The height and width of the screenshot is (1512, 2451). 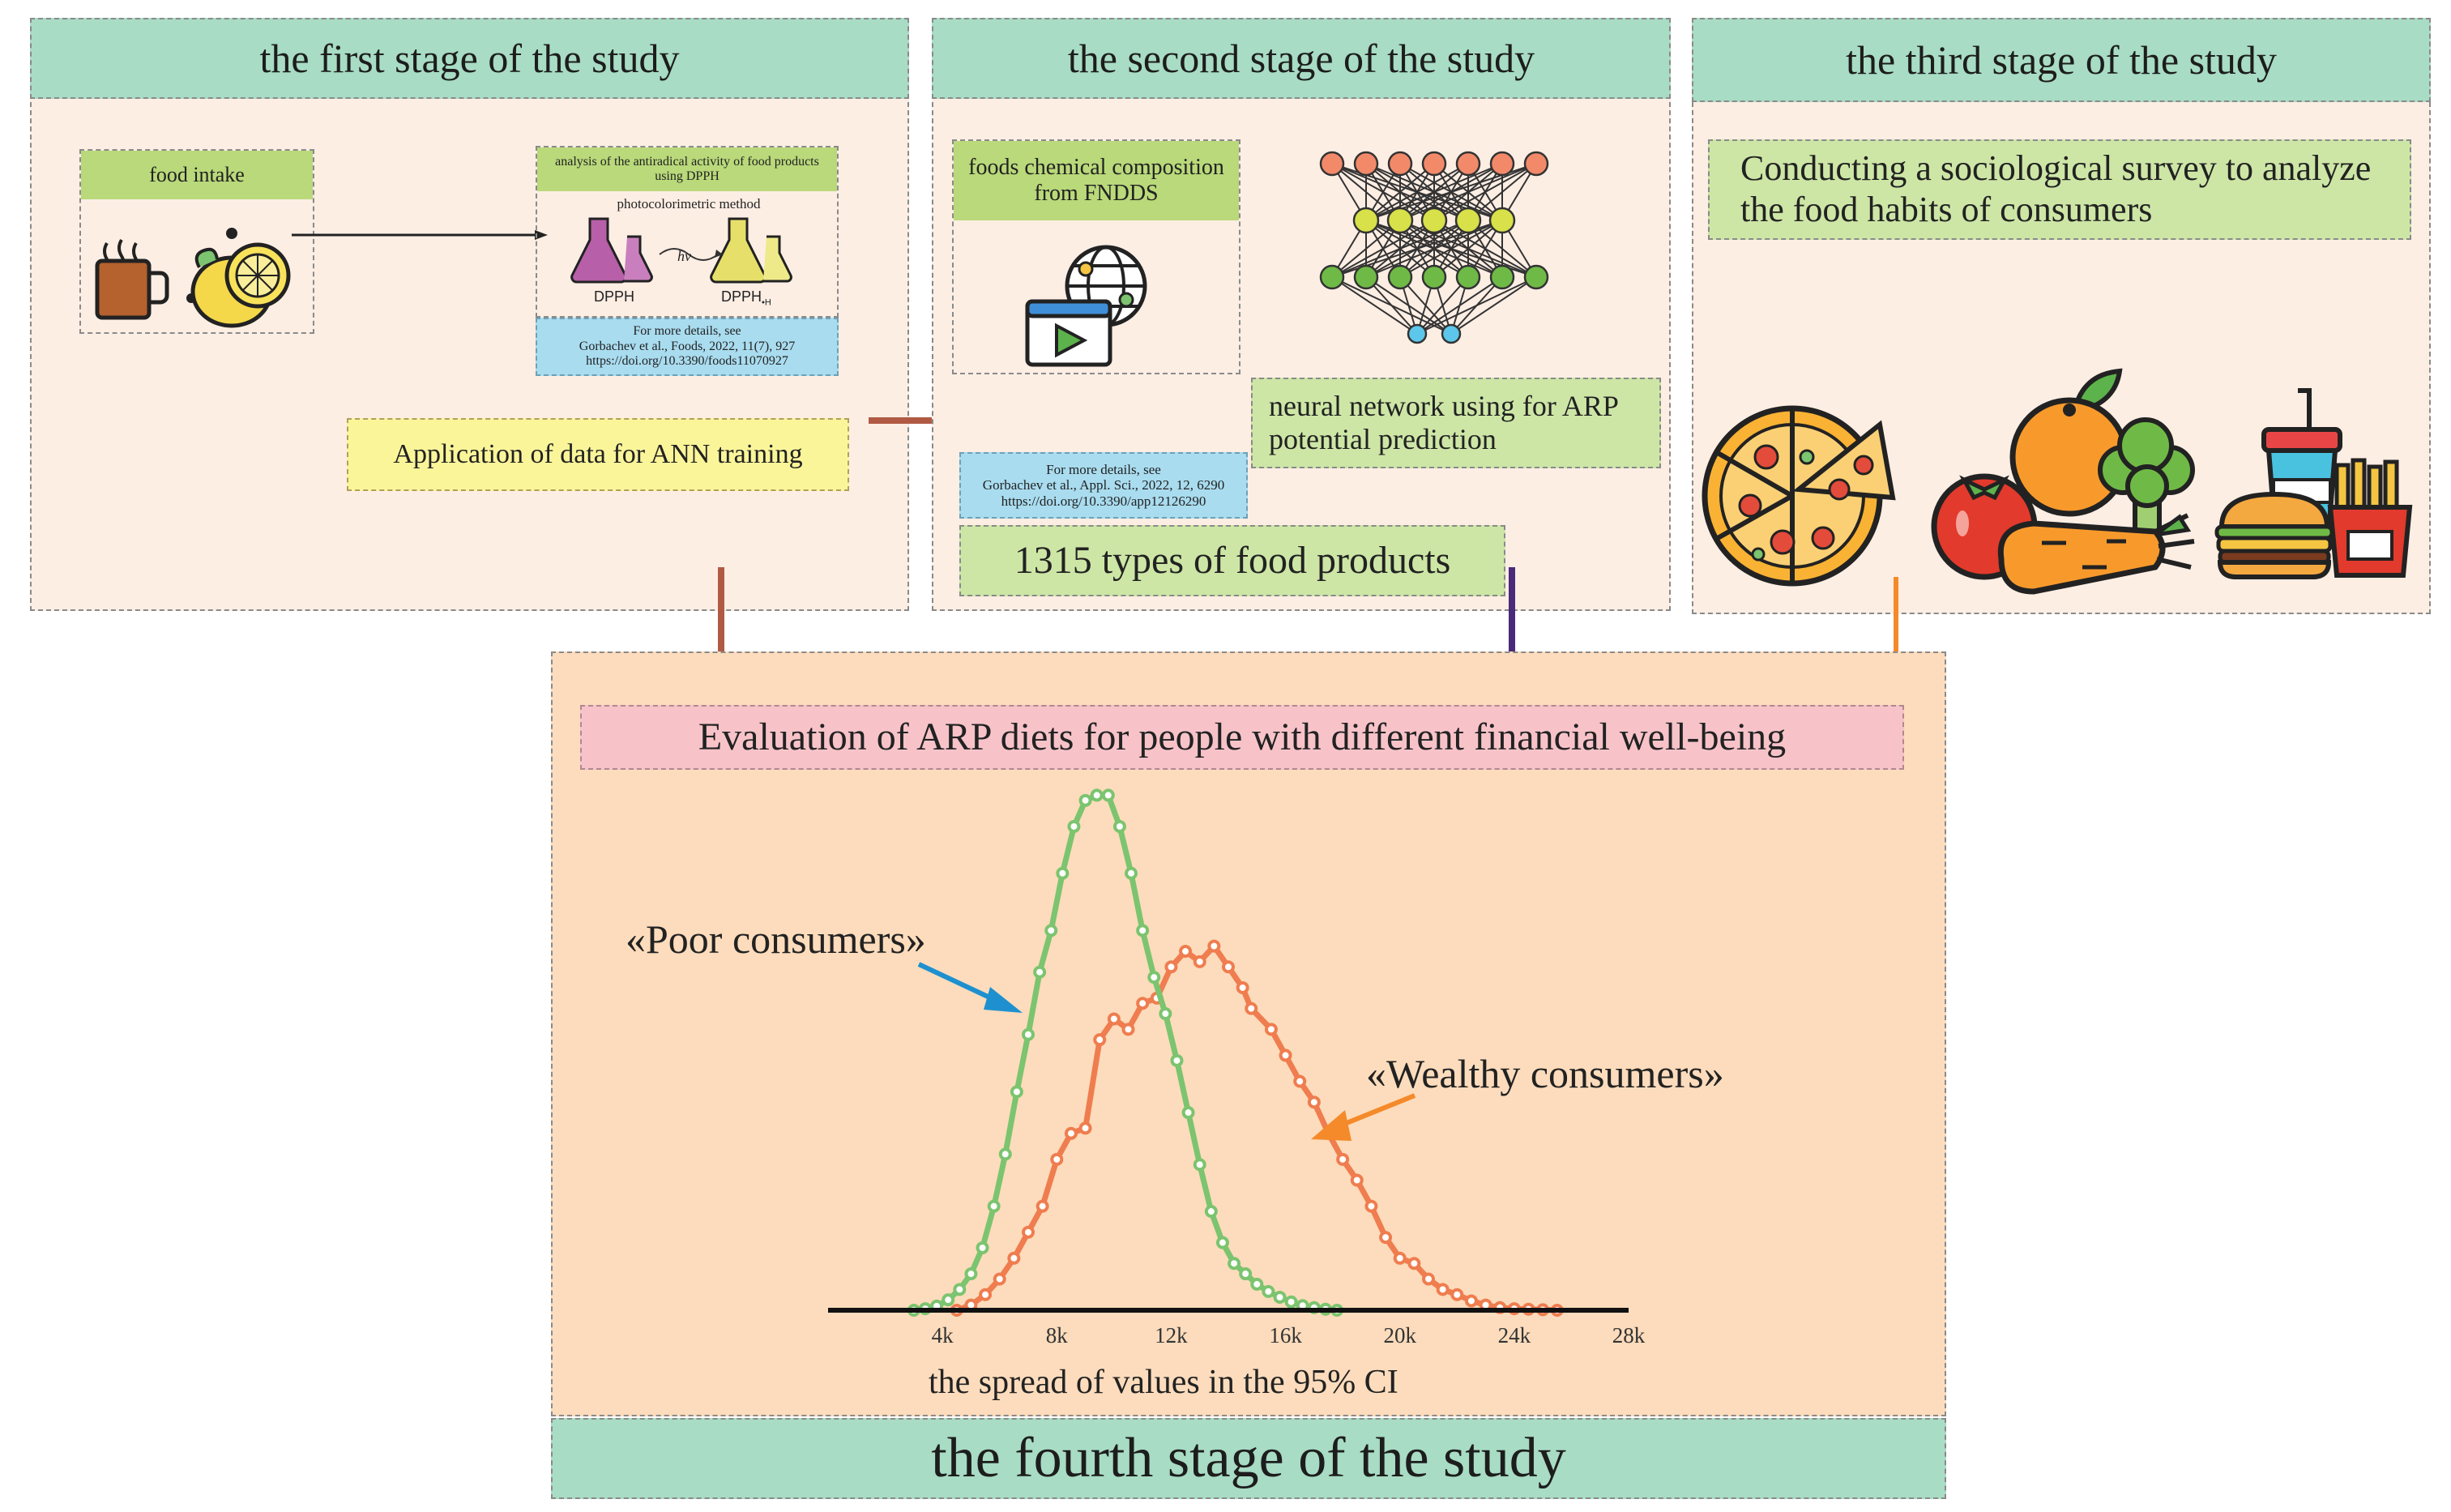 What do you see at coordinates (776, 939) in the screenshot?
I see `poor-consumers-label: «Poor consumers»` at bounding box center [776, 939].